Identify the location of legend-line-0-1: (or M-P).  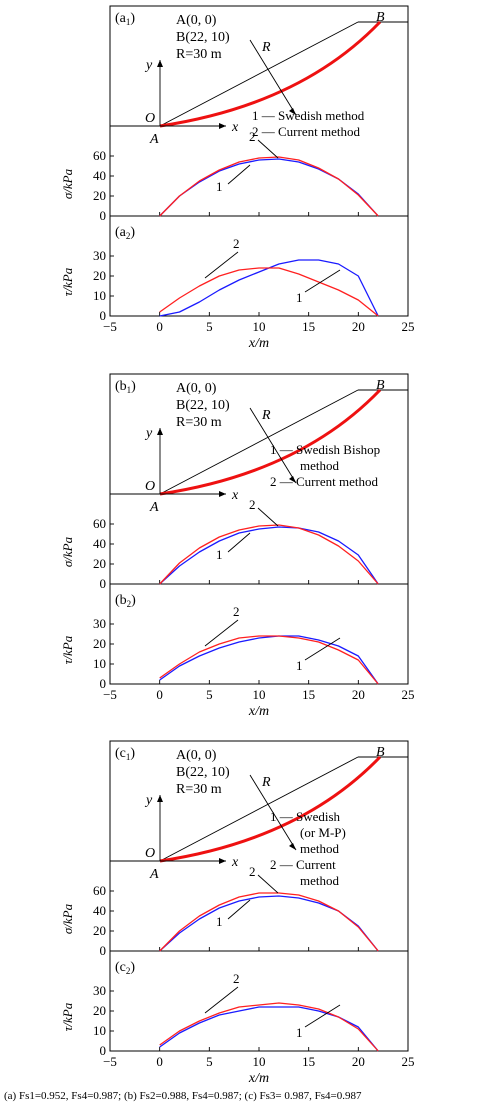
(323, 832).